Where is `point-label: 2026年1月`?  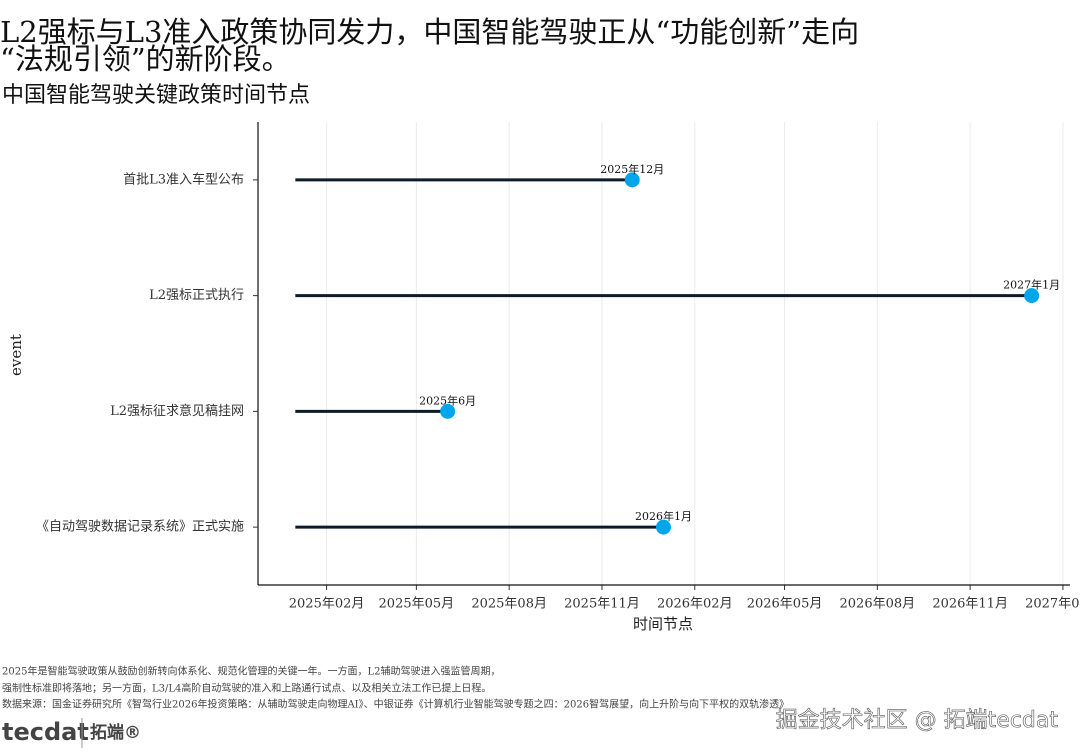 point-label: 2026年1月 is located at coordinates (663, 516).